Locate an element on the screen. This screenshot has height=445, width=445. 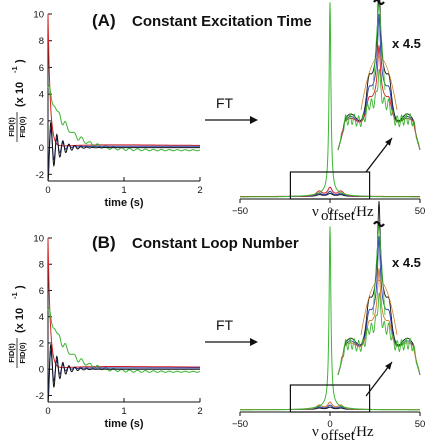
y-axis-label-b: FID(t) FID(0) (x 10 -1) is located at coordinates (17, 326).